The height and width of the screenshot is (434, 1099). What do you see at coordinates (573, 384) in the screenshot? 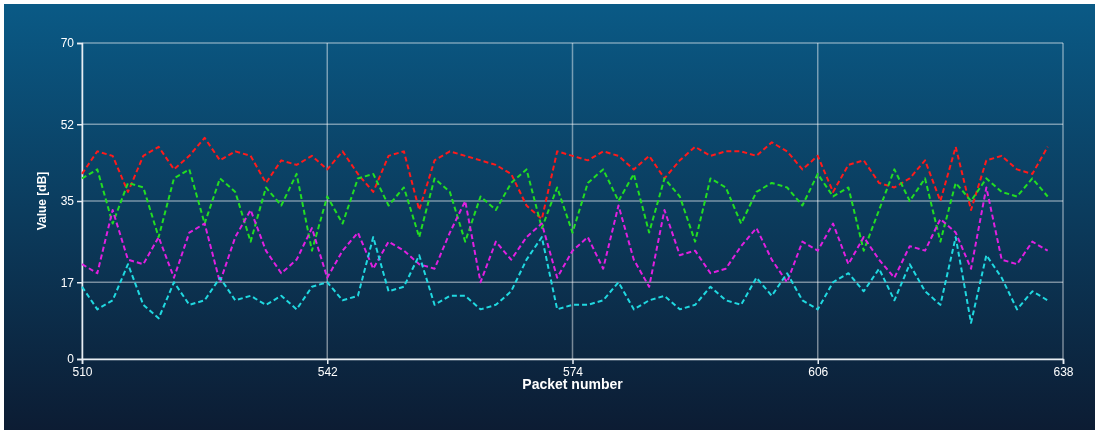
I see `x-axis-title: Packet number` at bounding box center [573, 384].